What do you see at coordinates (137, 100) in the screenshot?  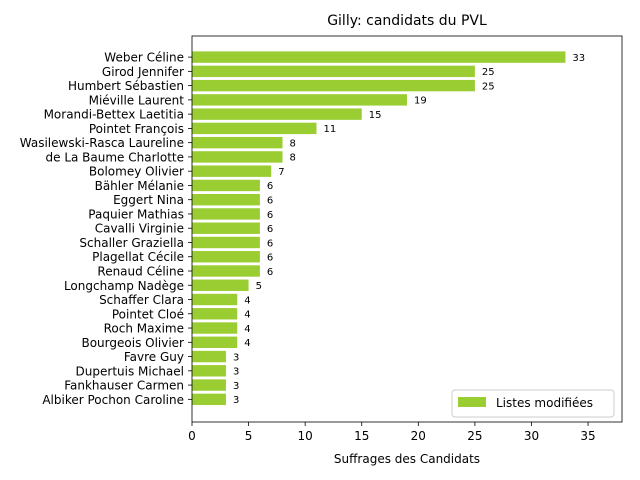 I see `category-label-mieville-laurent: Miéville Laurent` at bounding box center [137, 100].